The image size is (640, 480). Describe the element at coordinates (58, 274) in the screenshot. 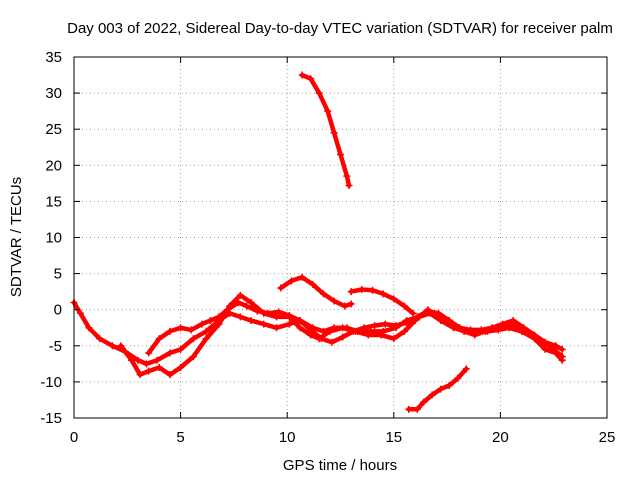

I see `y-tick-label: 5` at that location.